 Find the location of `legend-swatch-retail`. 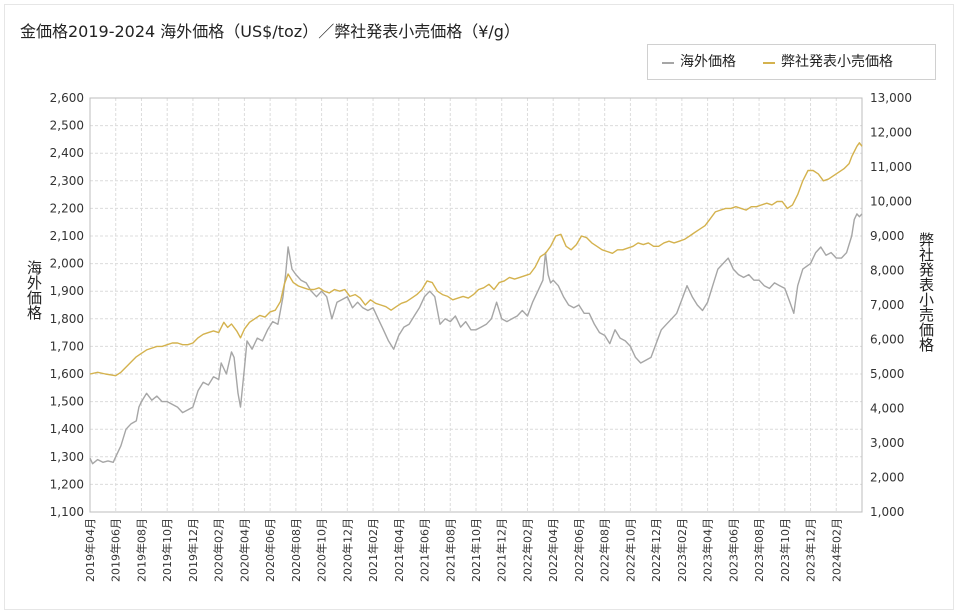

legend-swatch-retail is located at coordinates (769, 63).